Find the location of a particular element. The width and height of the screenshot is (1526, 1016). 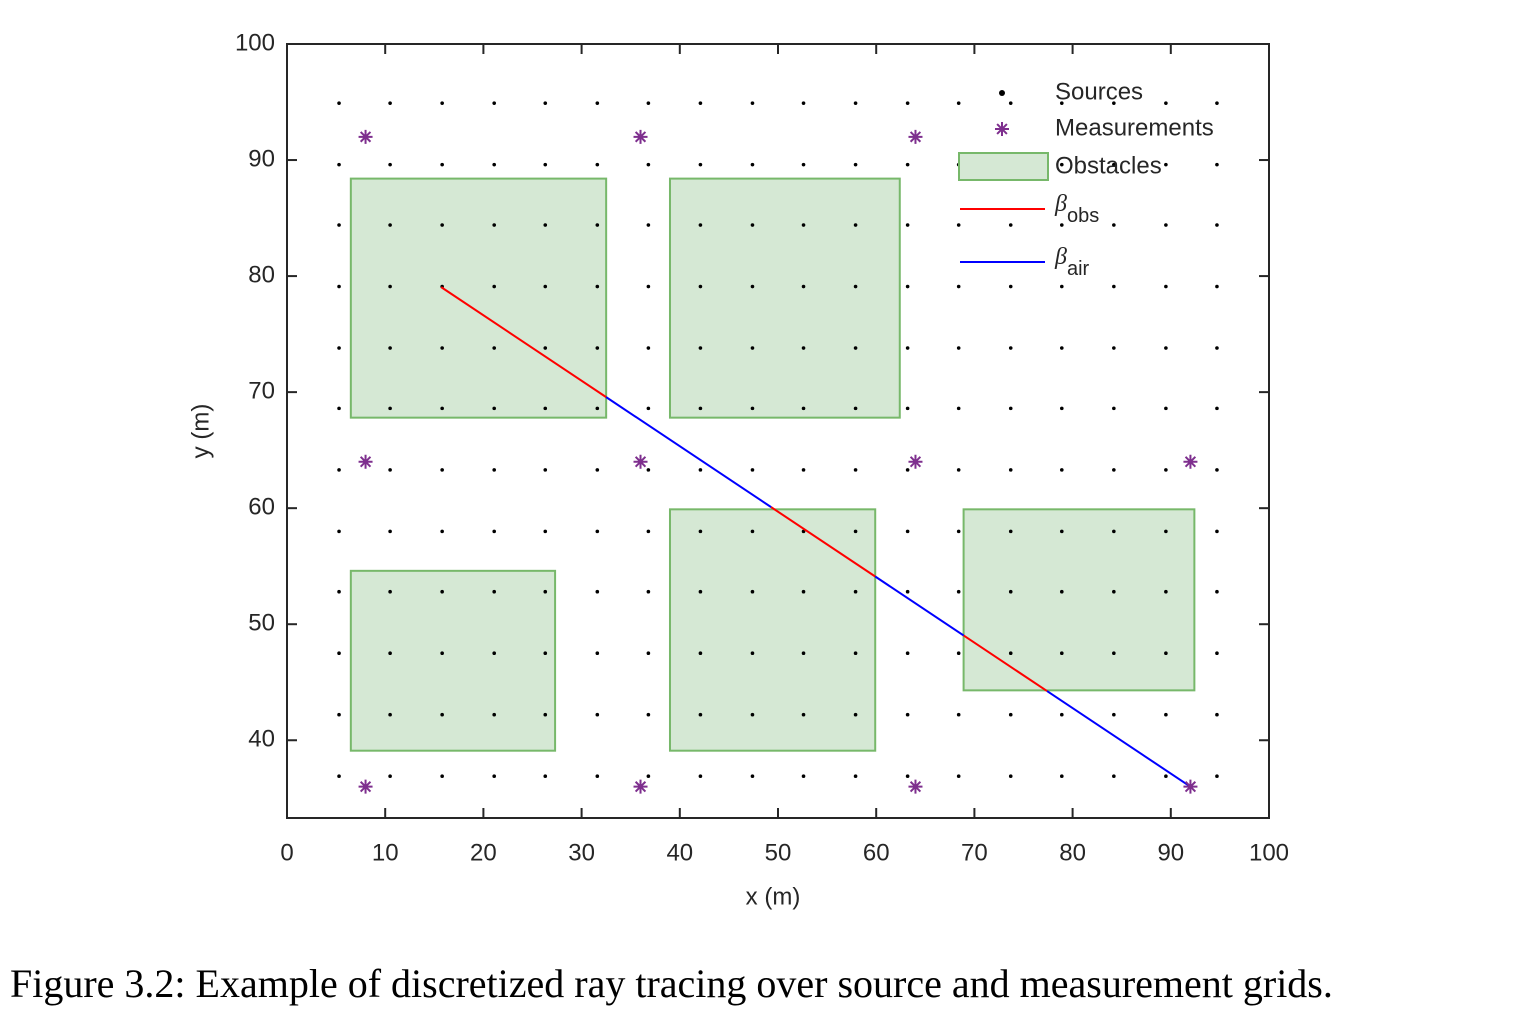

legend-subscript: obs is located at coordinates (1083, 216).